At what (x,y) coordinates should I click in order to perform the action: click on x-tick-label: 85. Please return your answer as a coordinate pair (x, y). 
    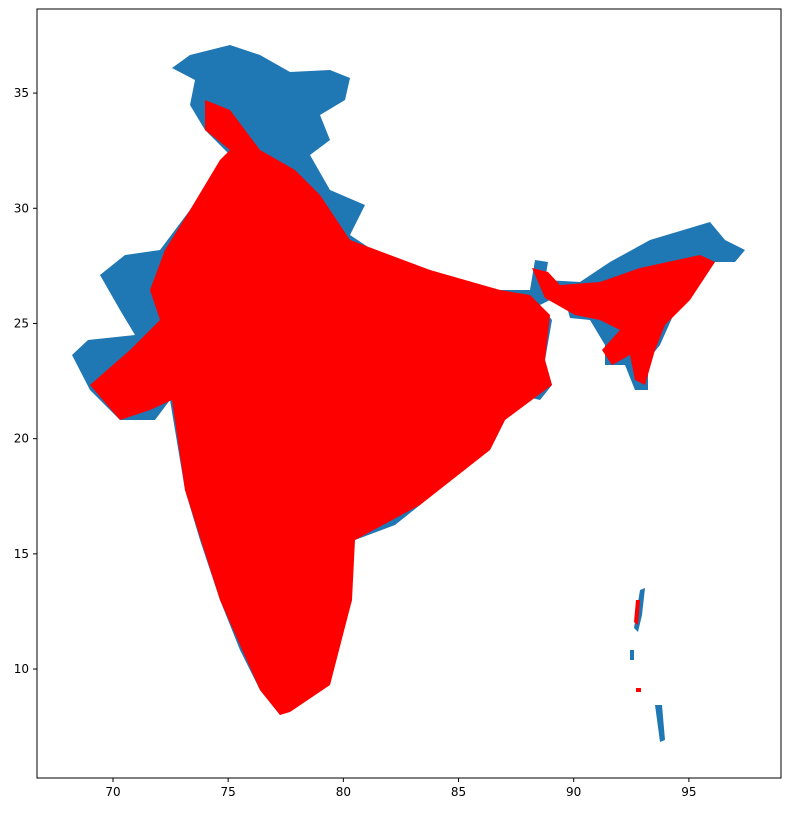
    Looking at the image, I should click on (458, 792).